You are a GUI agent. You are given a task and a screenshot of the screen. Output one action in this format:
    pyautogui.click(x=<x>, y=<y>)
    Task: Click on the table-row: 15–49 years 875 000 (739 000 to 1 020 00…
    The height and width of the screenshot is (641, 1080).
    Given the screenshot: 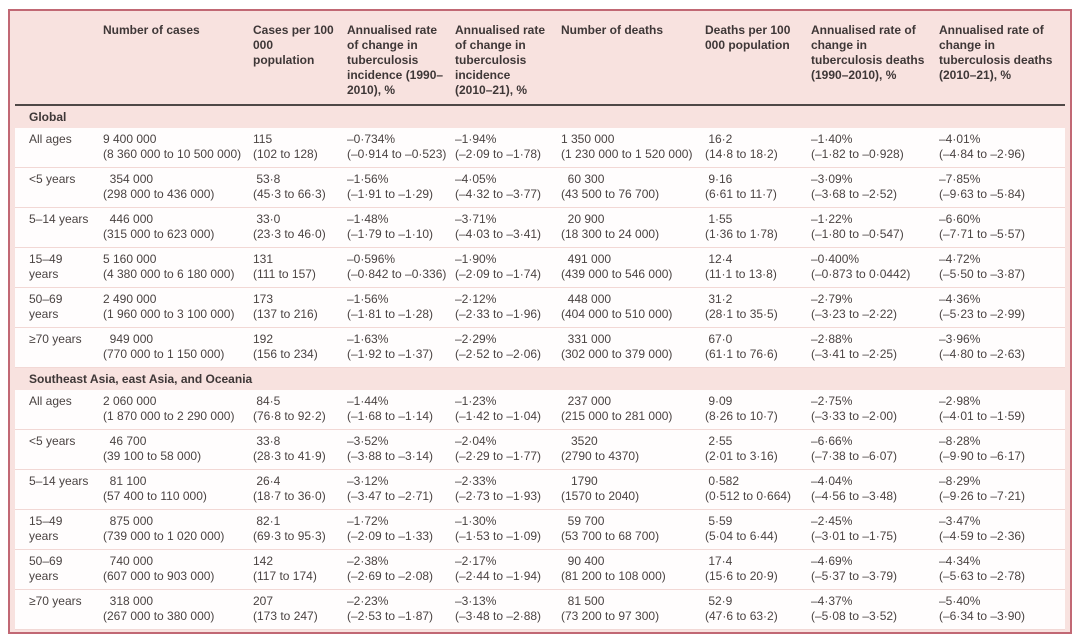 What is the action you would take?
    pyautogui.click(x=540, y=529)
    